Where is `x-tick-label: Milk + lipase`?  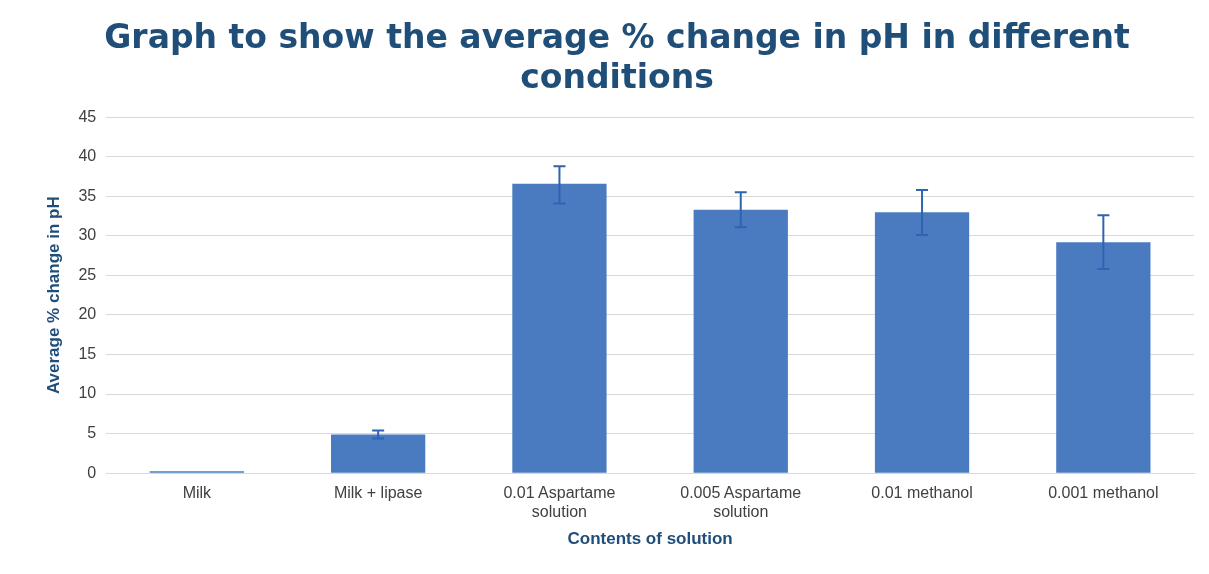
x-tick-label: Milk + lipase is located at coordinates (378, 493).